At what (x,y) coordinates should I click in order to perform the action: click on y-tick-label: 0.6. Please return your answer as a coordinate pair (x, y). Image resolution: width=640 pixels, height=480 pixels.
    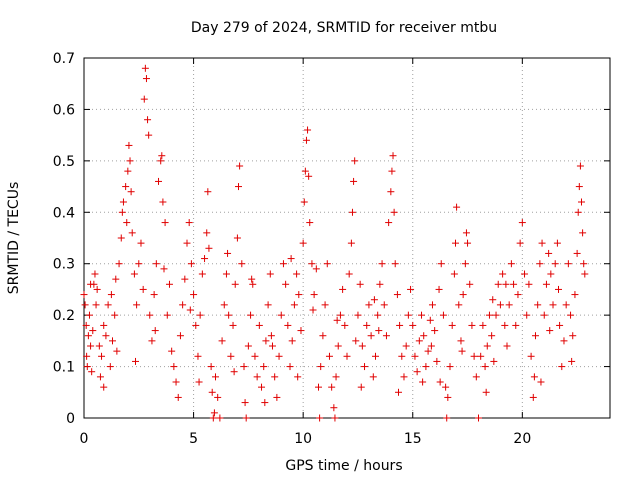
    Looking at the image, I should click on (64, 110).